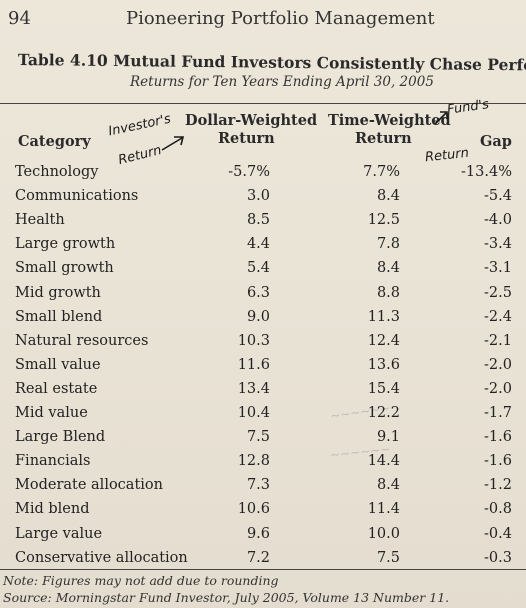 The image size is (526, 608). Describe the element at coordinates (258, 220) in the screenshot. I see `row-dollar-weighted: 8.5` at that location.